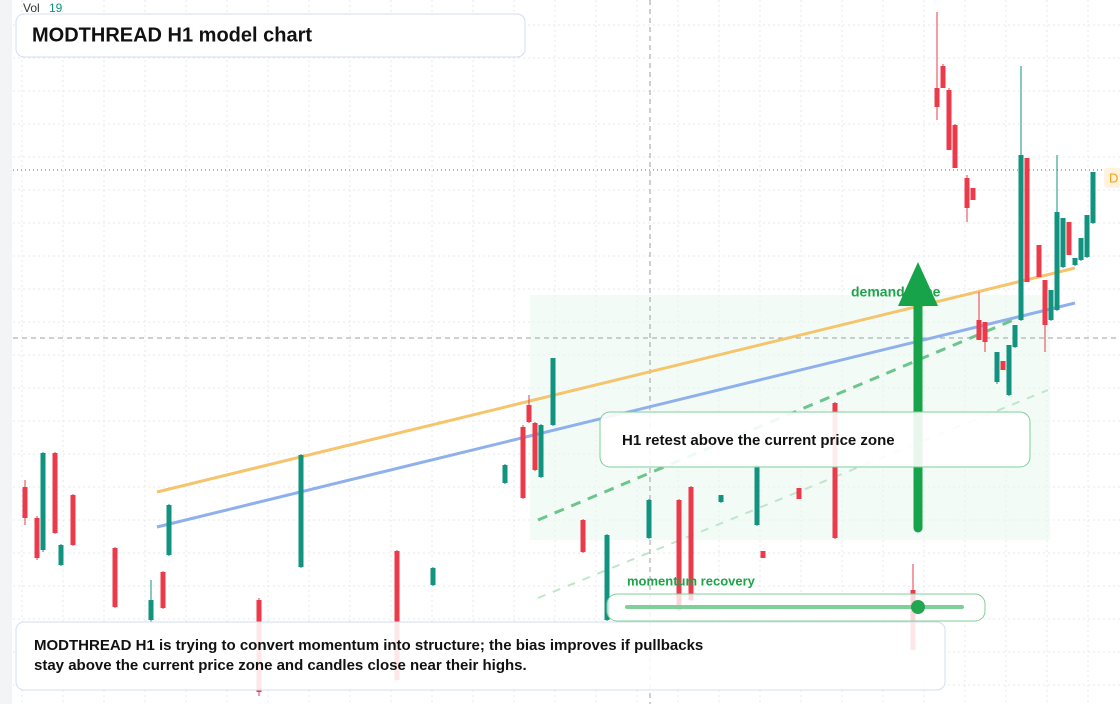 The width and height of the screenshot is (1120, 704). What do you see at coordinates (172, 35) in the screenshot?
I see `chart-title: MODTHREAD H1 model chart` at bounding box center [172, 35].